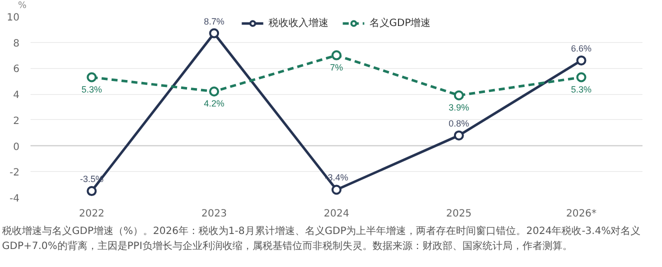  Describe the element at coordinates (16, 70) in the screenshot. I see `y-tick-label: 6` at that location.